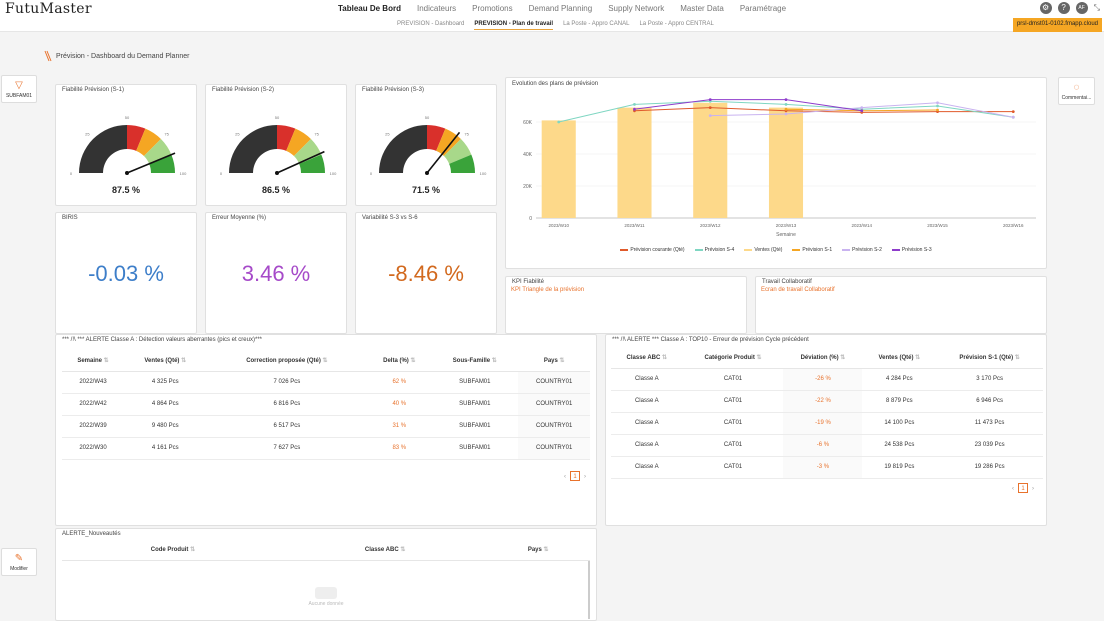 Image resolution: width=1104 pixels, height=621 pixels. I want to click on collaboratif-link: Ecran de travail Collaboratif, so click(798, 290).